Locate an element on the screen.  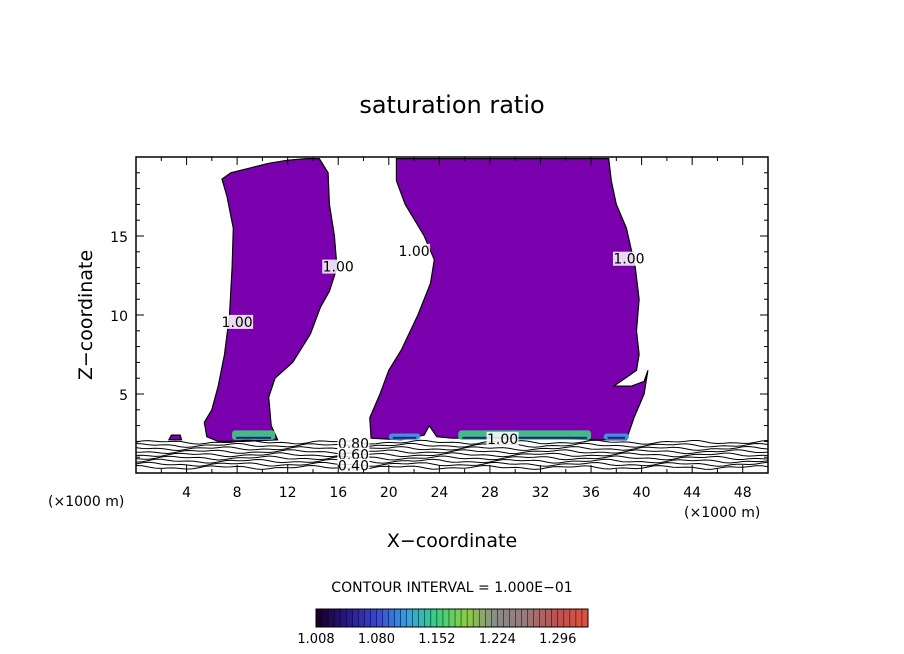
colorbar is located at coordinates (452, 618).